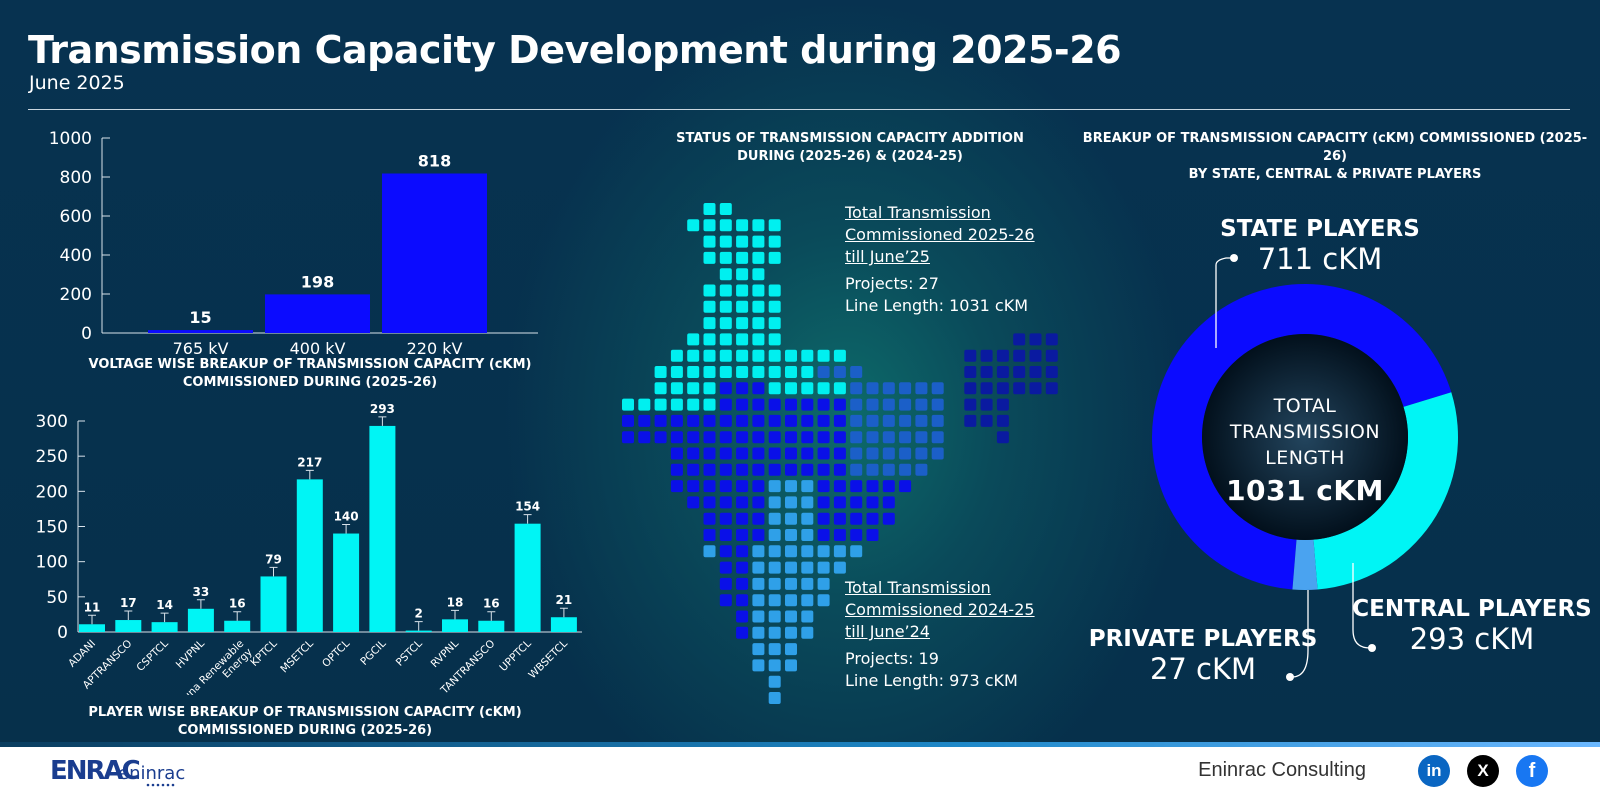 This screenshot has width=1600, height=800. I want to click on x-icon: X, so click(1483, 771).